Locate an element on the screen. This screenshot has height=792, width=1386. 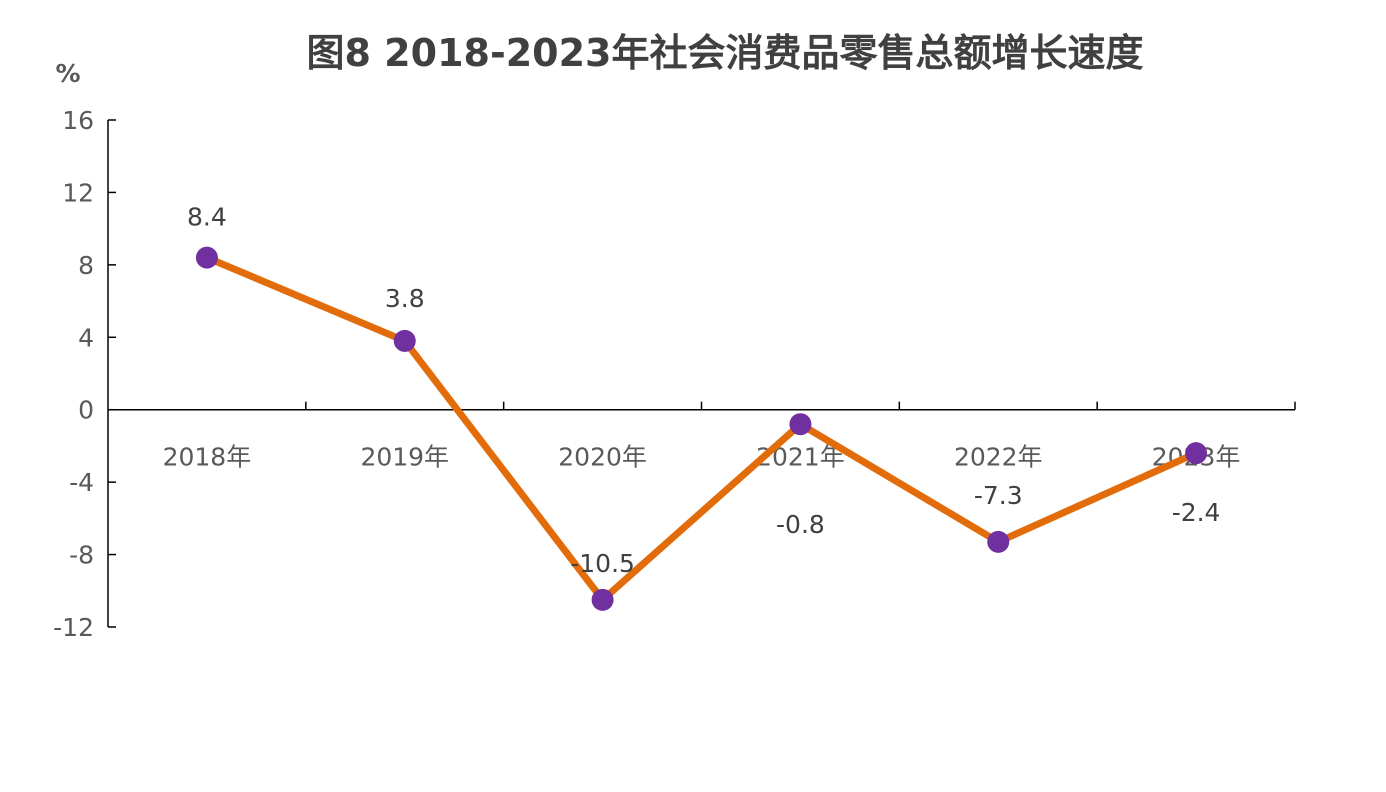
data-label: -10.5 is located at coordinates (602, 563).